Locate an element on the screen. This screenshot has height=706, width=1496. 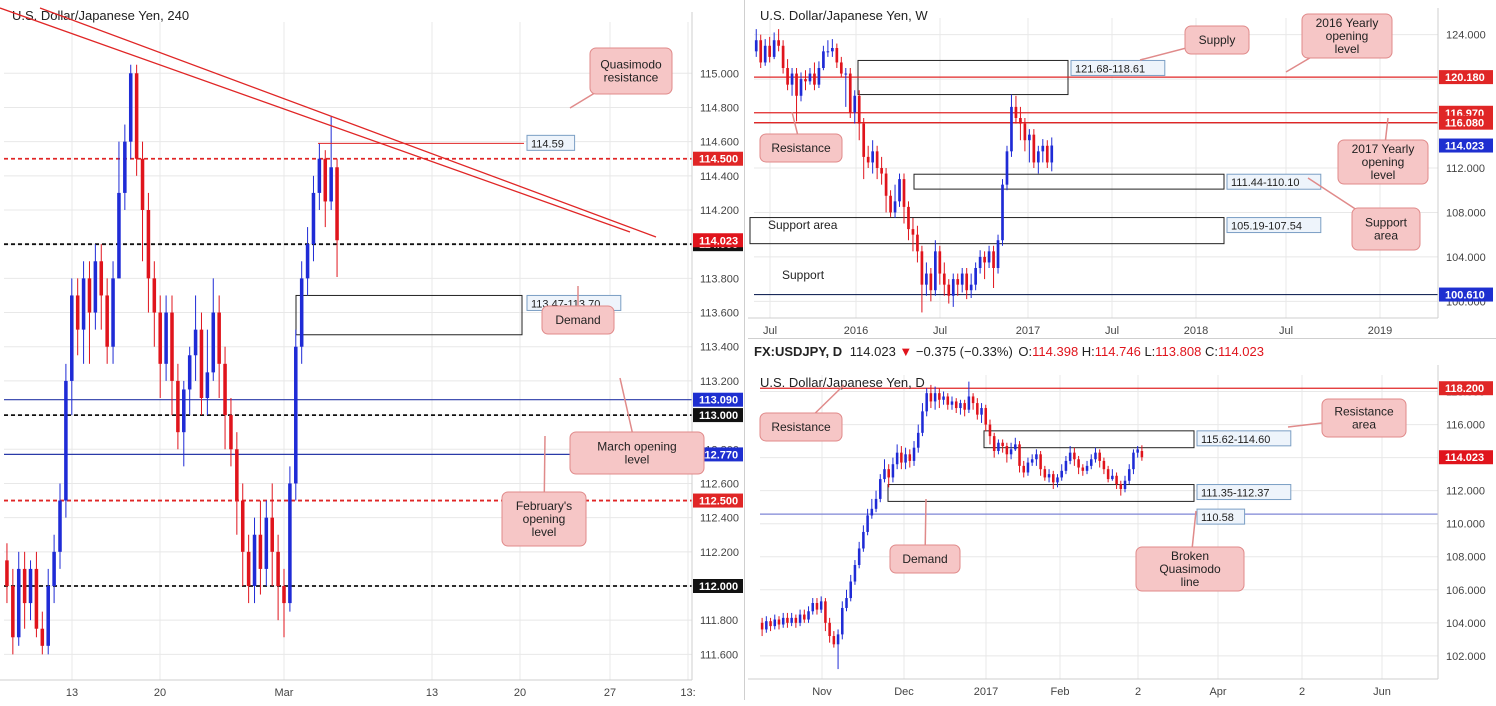
daily-last-price: 114.023 is located at coordinates (872, 351).